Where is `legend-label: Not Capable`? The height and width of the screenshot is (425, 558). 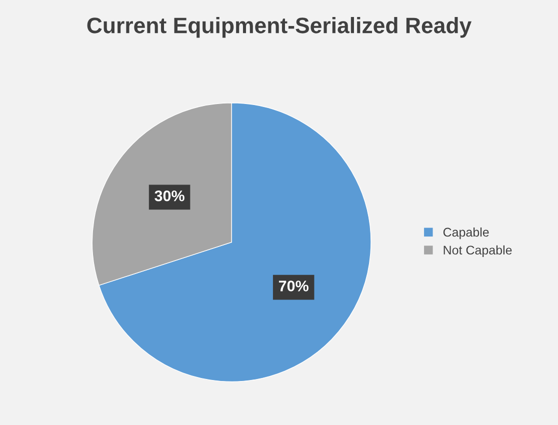 legend-label: Not Capable is located at coordinates (478, 251).